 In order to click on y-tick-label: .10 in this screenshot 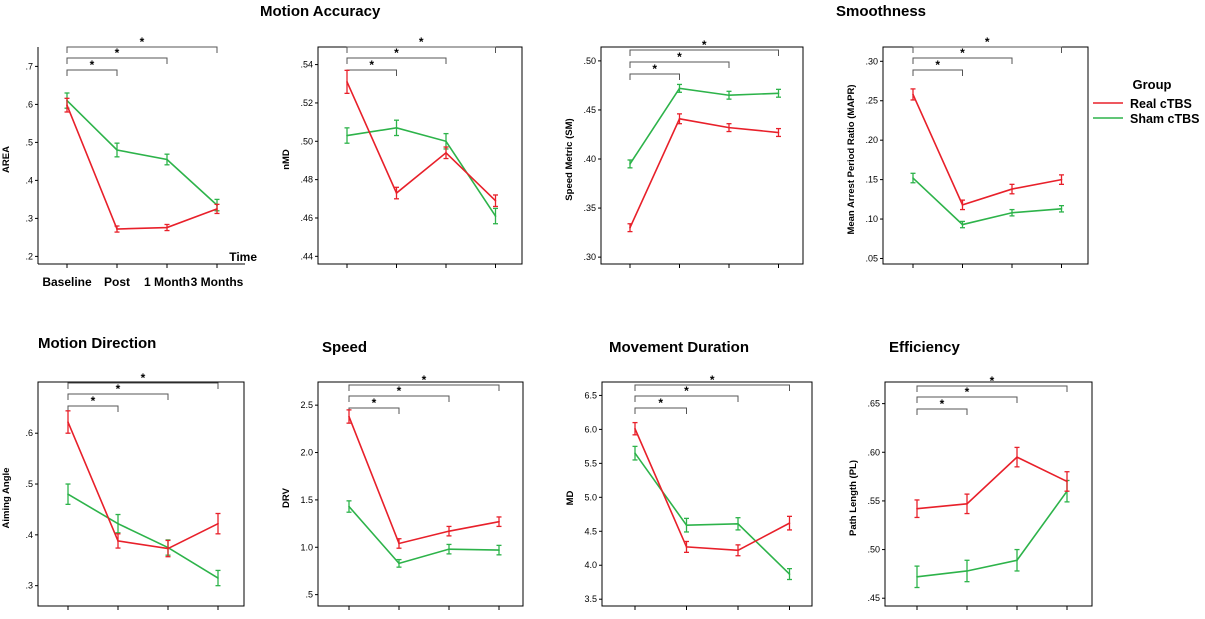, I will do `click(871, 219)`.